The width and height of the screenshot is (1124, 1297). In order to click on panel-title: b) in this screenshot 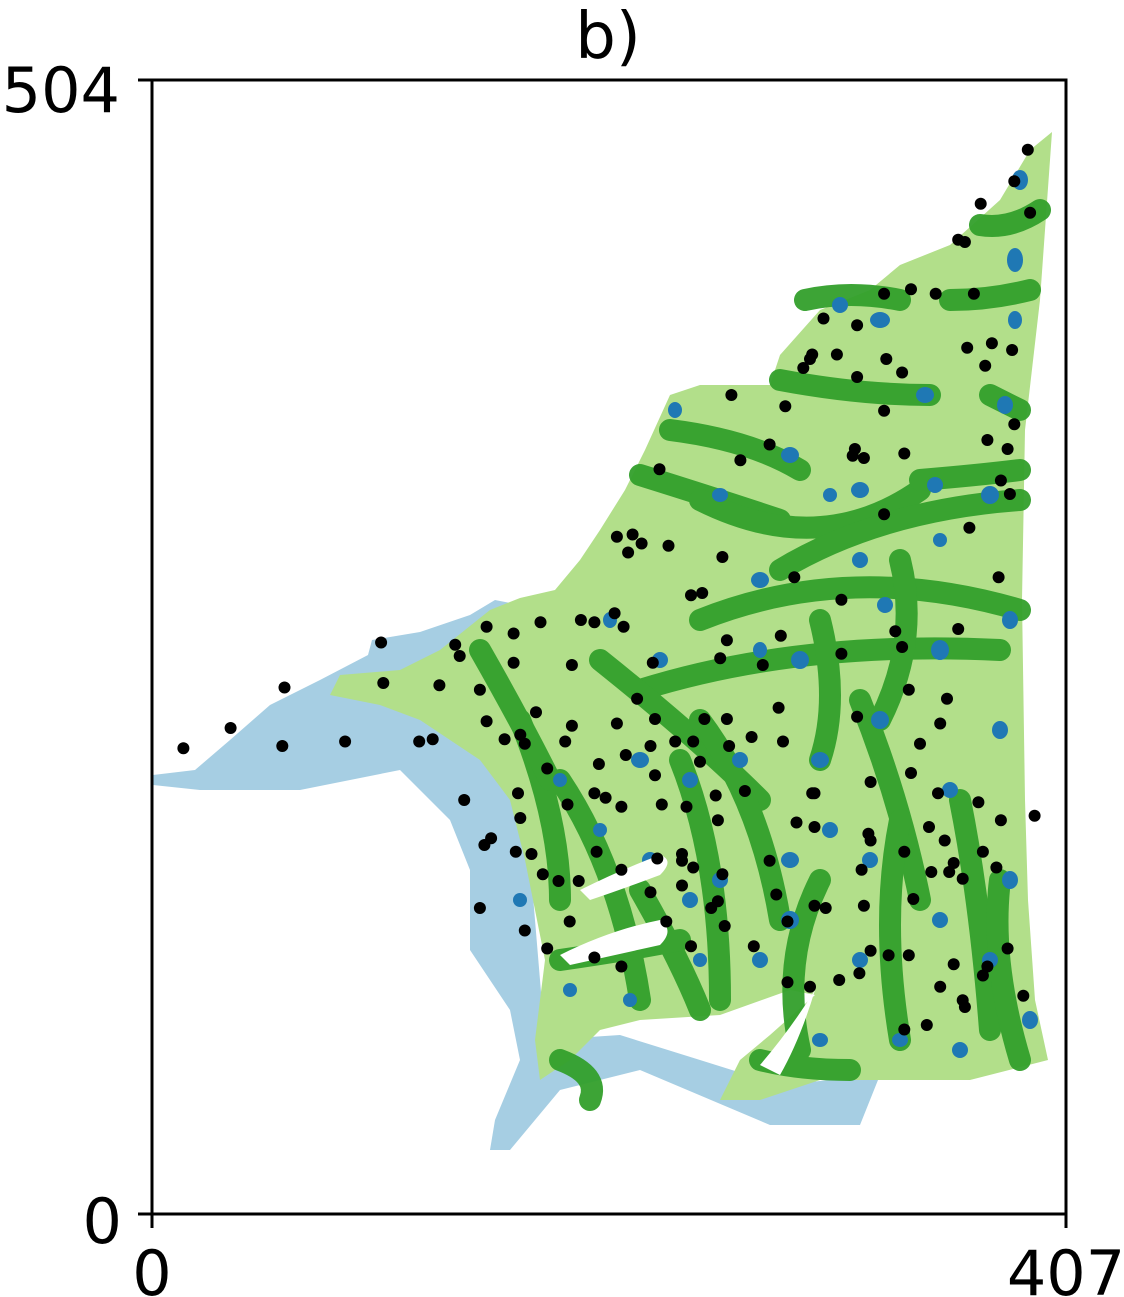, I will do `click(608, 37)`.